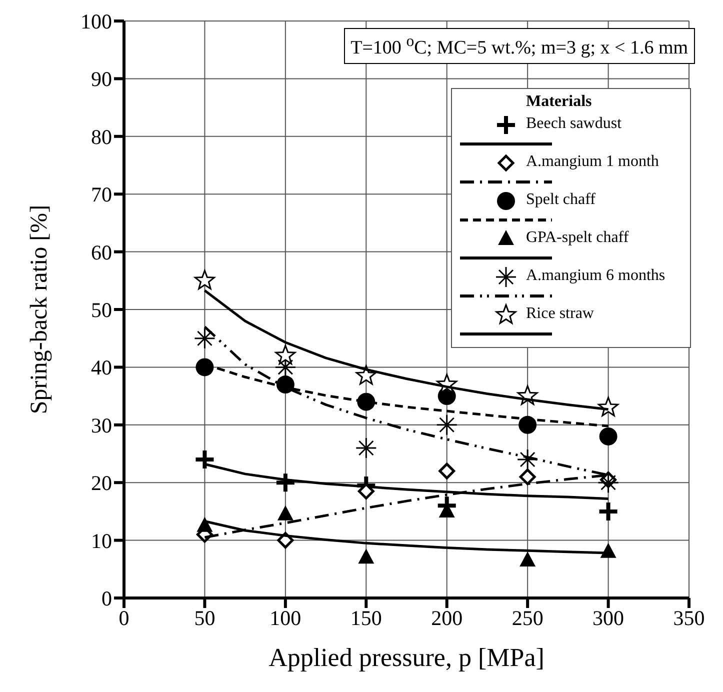  Describe the element at coordinates (689, 618) in the screenshot. I see `x-tick-label: 350` at that location.